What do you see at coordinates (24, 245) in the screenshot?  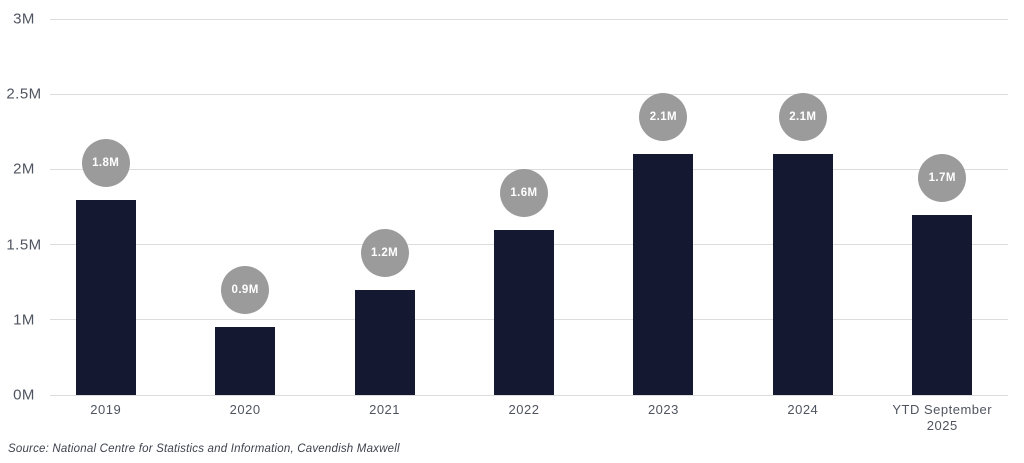 I see `y-axis-label: 1.5M` at bounding box center [24, 245].